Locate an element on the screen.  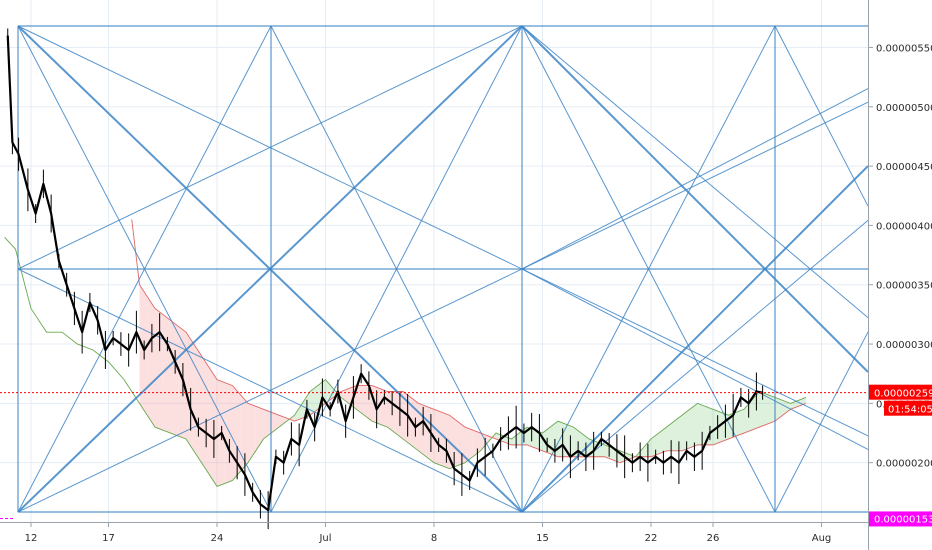
y-tick-label: 0.00000300 is located at coordinates (904, 345).